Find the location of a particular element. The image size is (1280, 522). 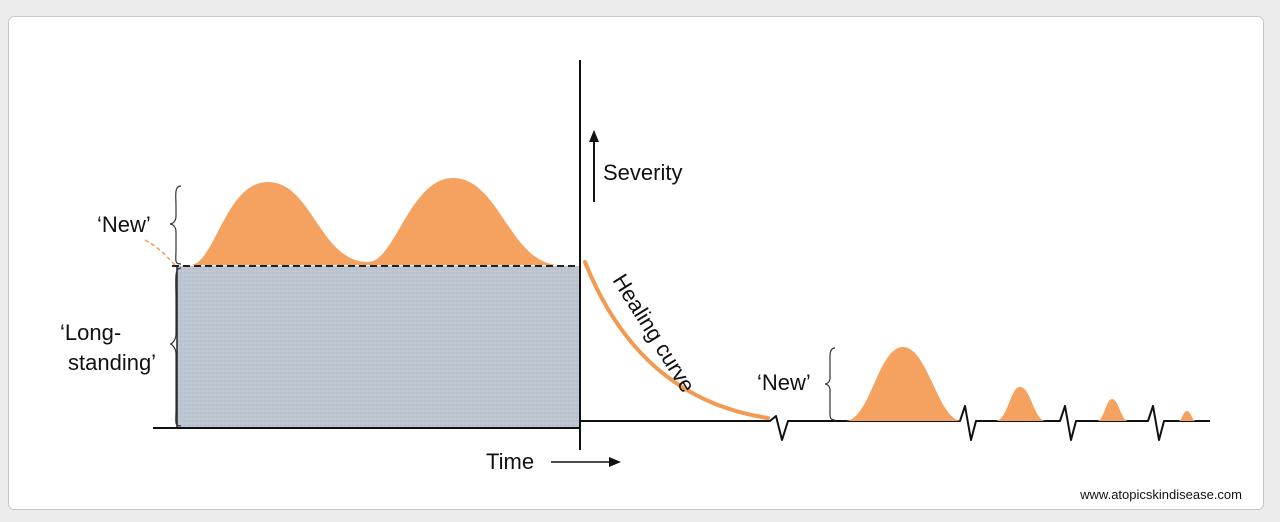

label-time: Time is located at coordinates (510, 461).